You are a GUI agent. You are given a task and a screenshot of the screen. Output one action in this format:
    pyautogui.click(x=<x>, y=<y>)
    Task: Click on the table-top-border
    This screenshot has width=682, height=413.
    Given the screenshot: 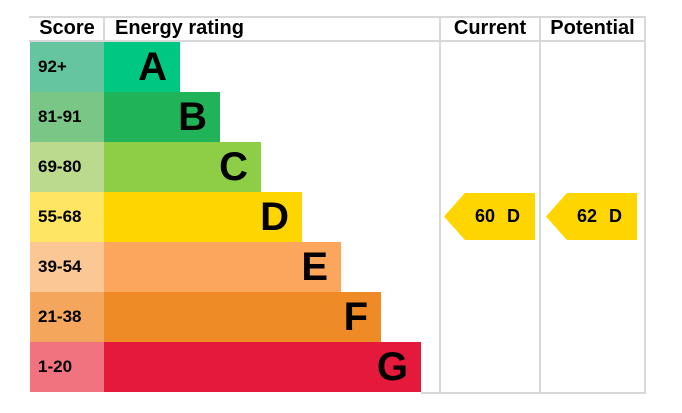 What is the action you would take?
    pyautogui.click(x=337, y=17)
    